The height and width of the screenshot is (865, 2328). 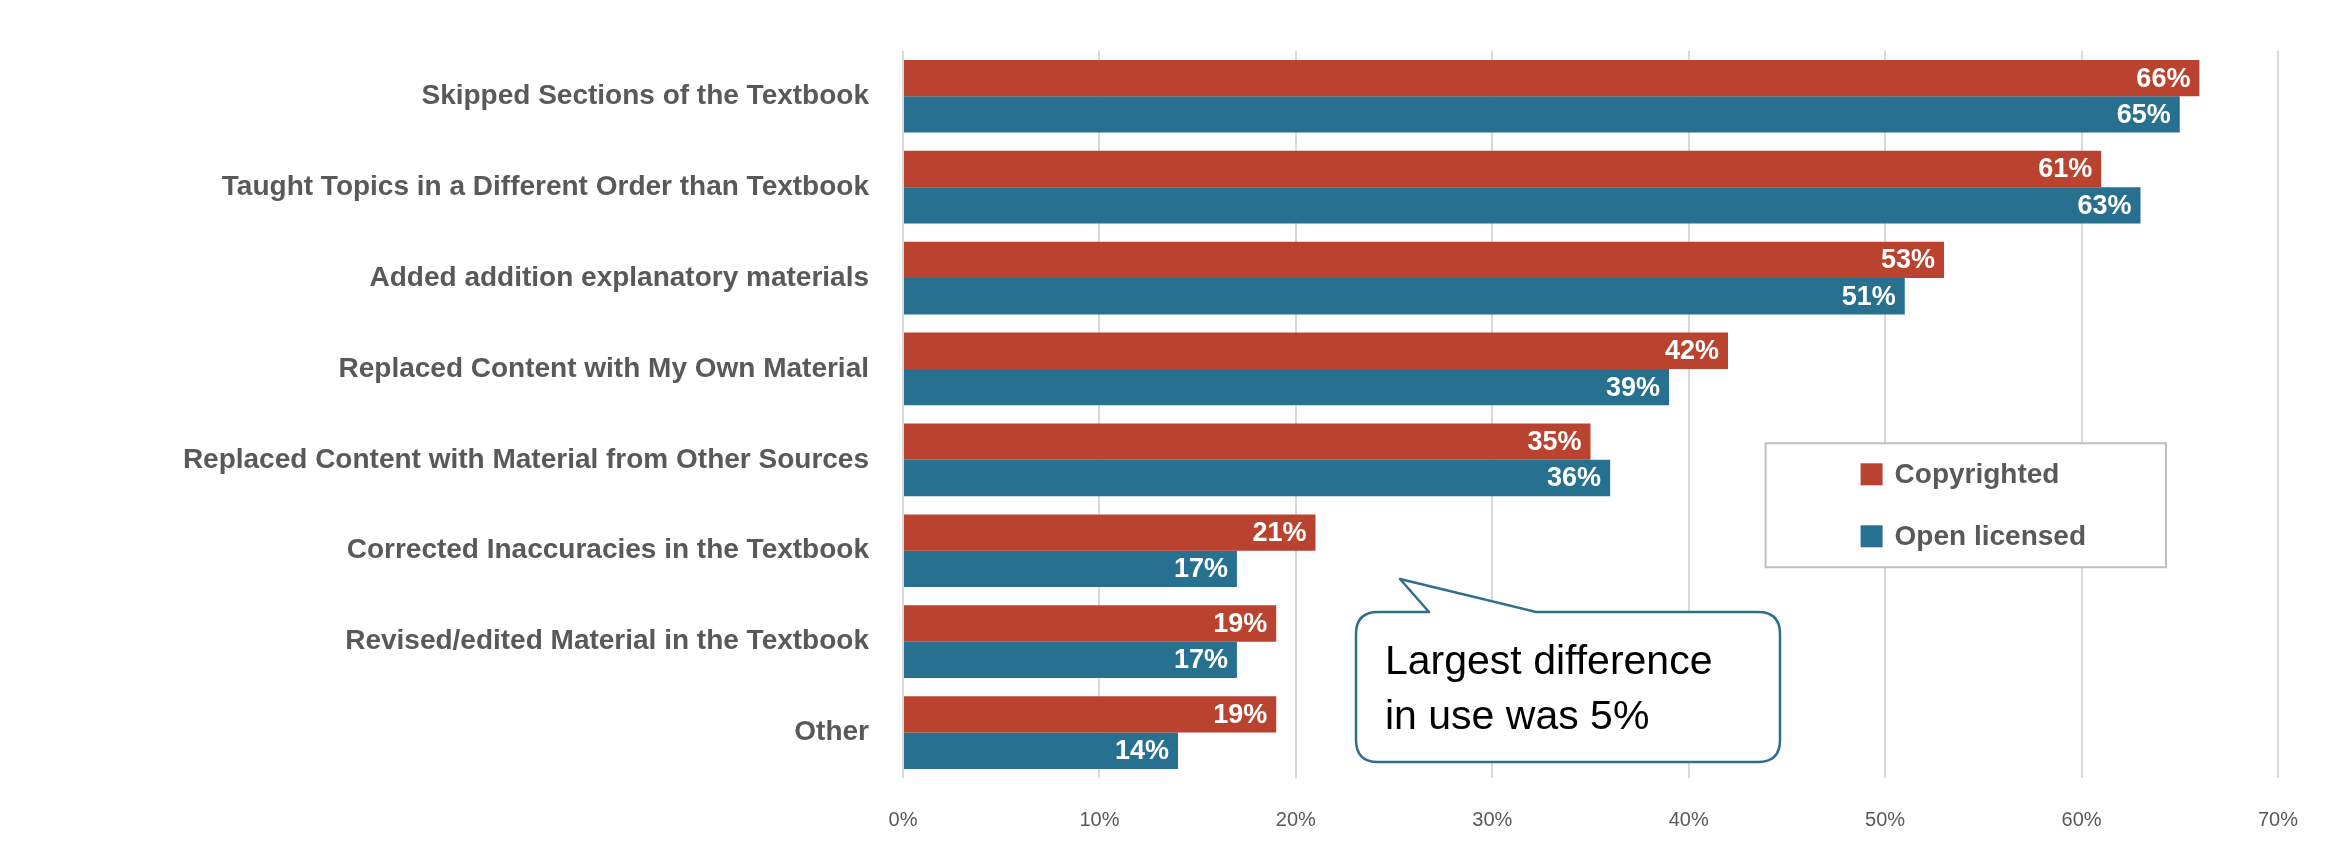 I want to click on legend-label: Copyrighted, so click(x=1977, y=474).